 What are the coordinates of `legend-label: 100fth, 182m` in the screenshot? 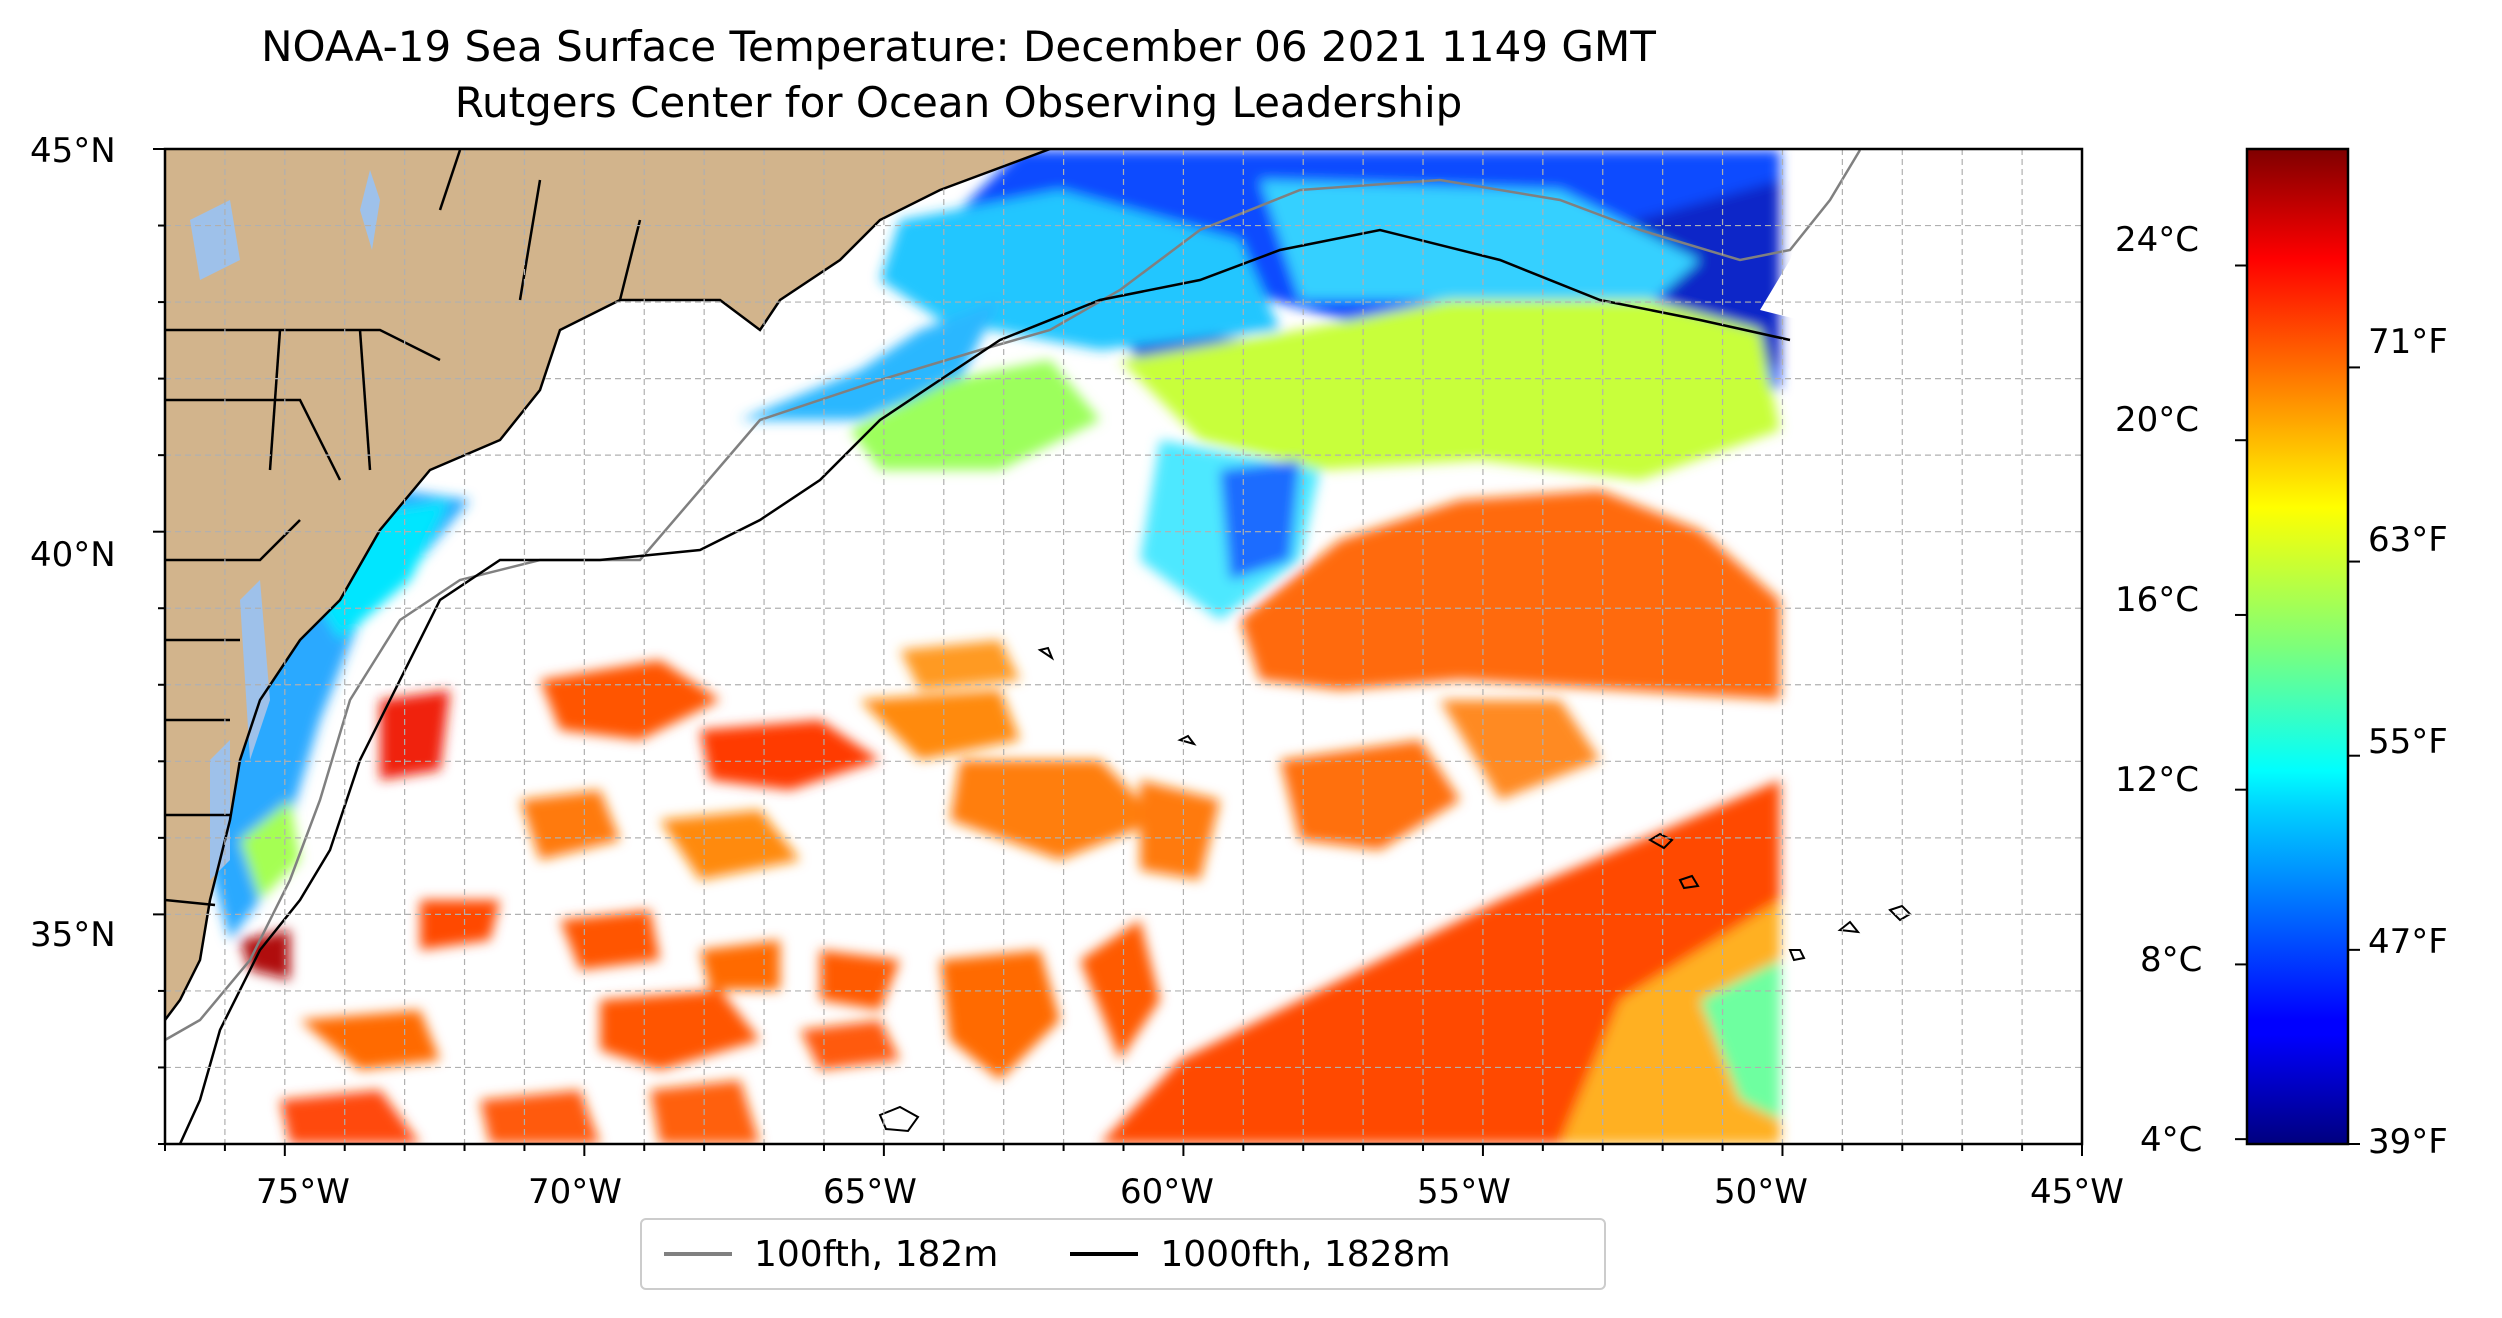 It's located at (876, 1254).